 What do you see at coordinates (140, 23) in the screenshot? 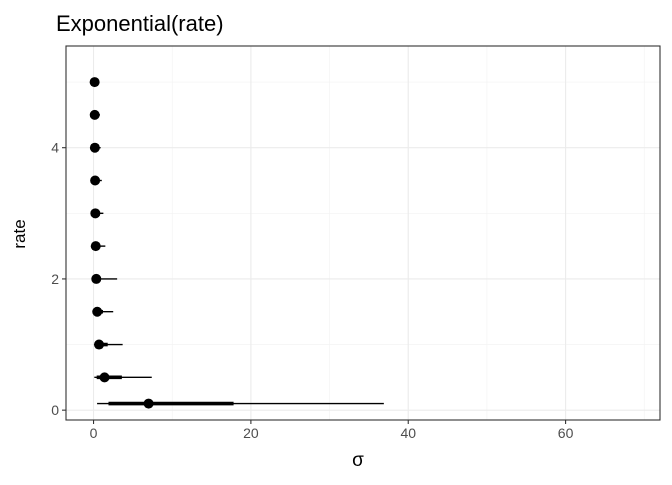
I see `chart-title: Exponential(rate)` at bounding box center [140, 23].